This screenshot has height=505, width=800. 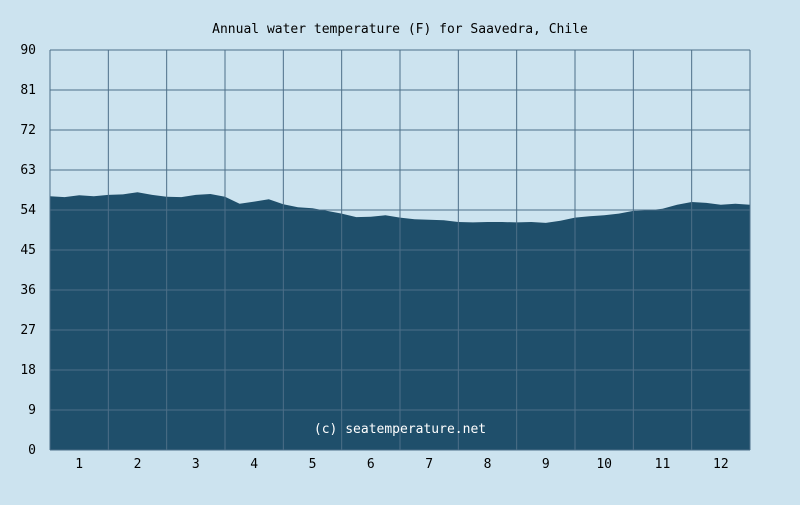 I want to click on x-tick-label: 6, so click(x=371, y=464).